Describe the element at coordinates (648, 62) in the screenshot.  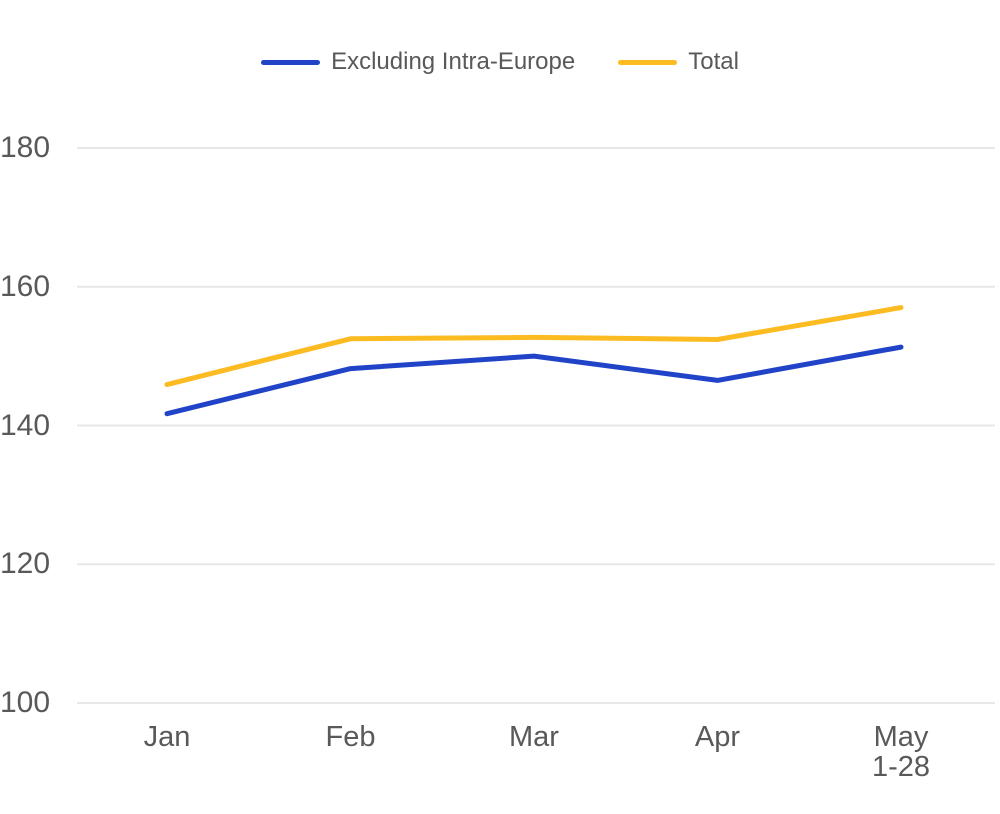
I see `legend-swatch-total` at that location.